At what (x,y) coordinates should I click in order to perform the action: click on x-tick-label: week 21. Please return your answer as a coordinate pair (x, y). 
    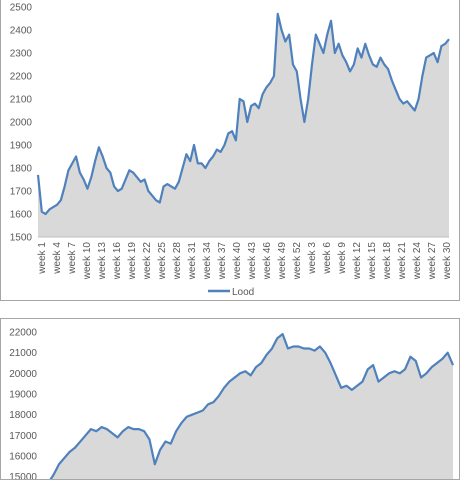
    Looking at the image, I should click on (402, 261).